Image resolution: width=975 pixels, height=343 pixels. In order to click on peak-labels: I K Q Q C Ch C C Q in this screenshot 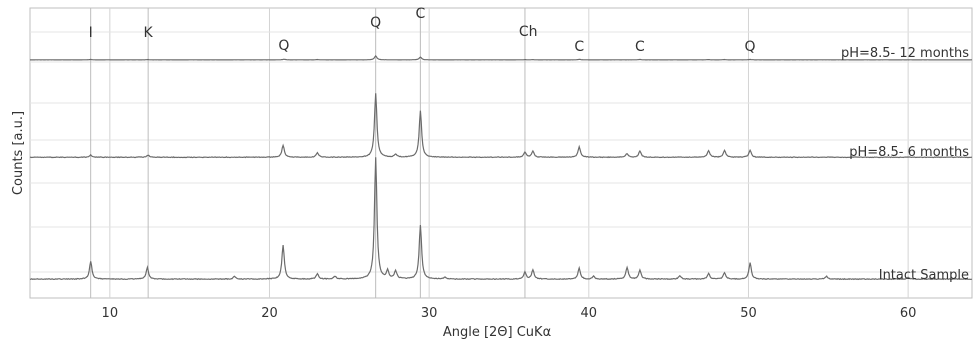, I will do `click(422, 30)`.